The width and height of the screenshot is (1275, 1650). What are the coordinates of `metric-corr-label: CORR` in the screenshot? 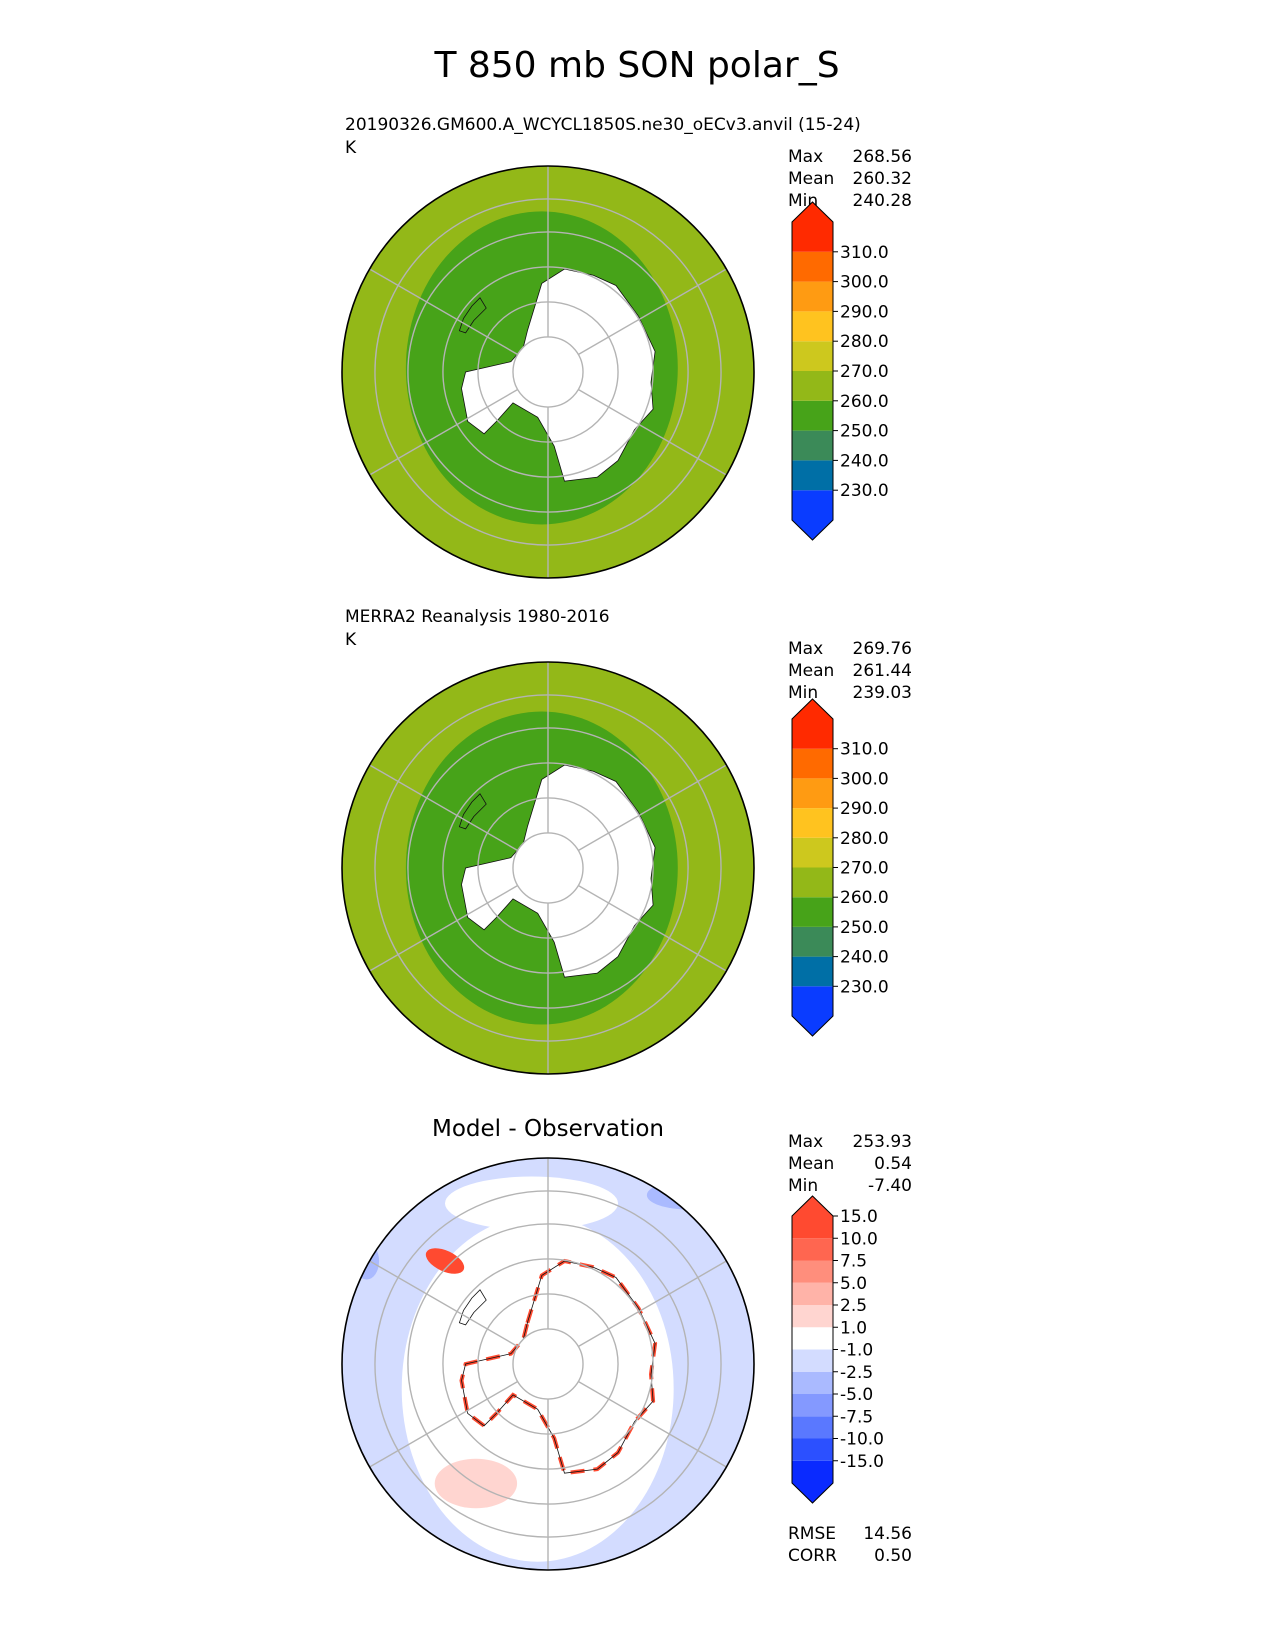 It's located at (812, 1556).